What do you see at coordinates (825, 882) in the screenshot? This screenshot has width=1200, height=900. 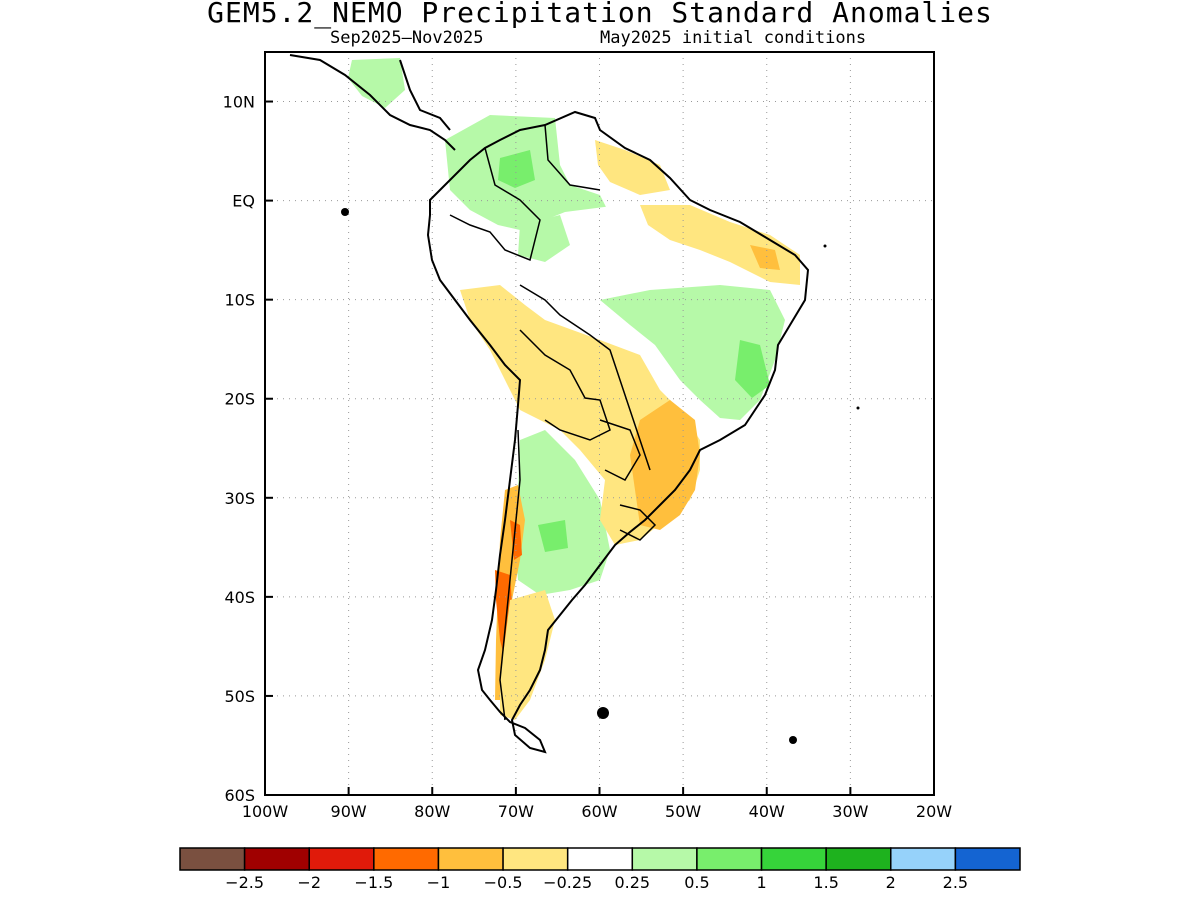 I see `legend-label: 1.5` at bounding box center [825, 882].